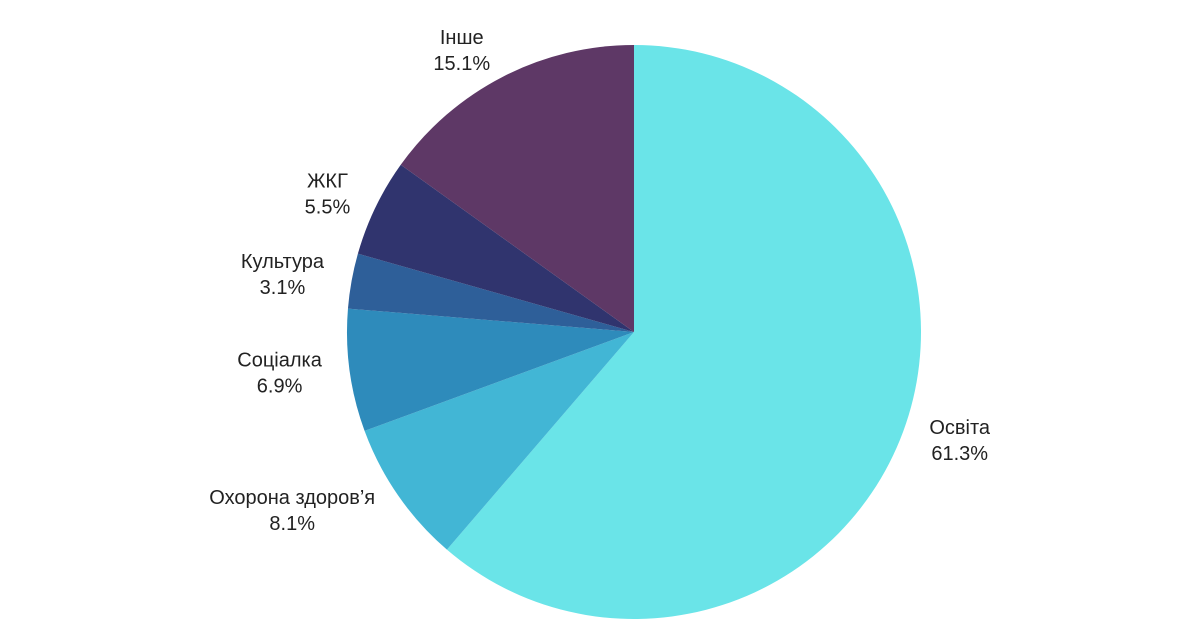  I want to click on slice-label: ЖКГ, so click(327, 181).